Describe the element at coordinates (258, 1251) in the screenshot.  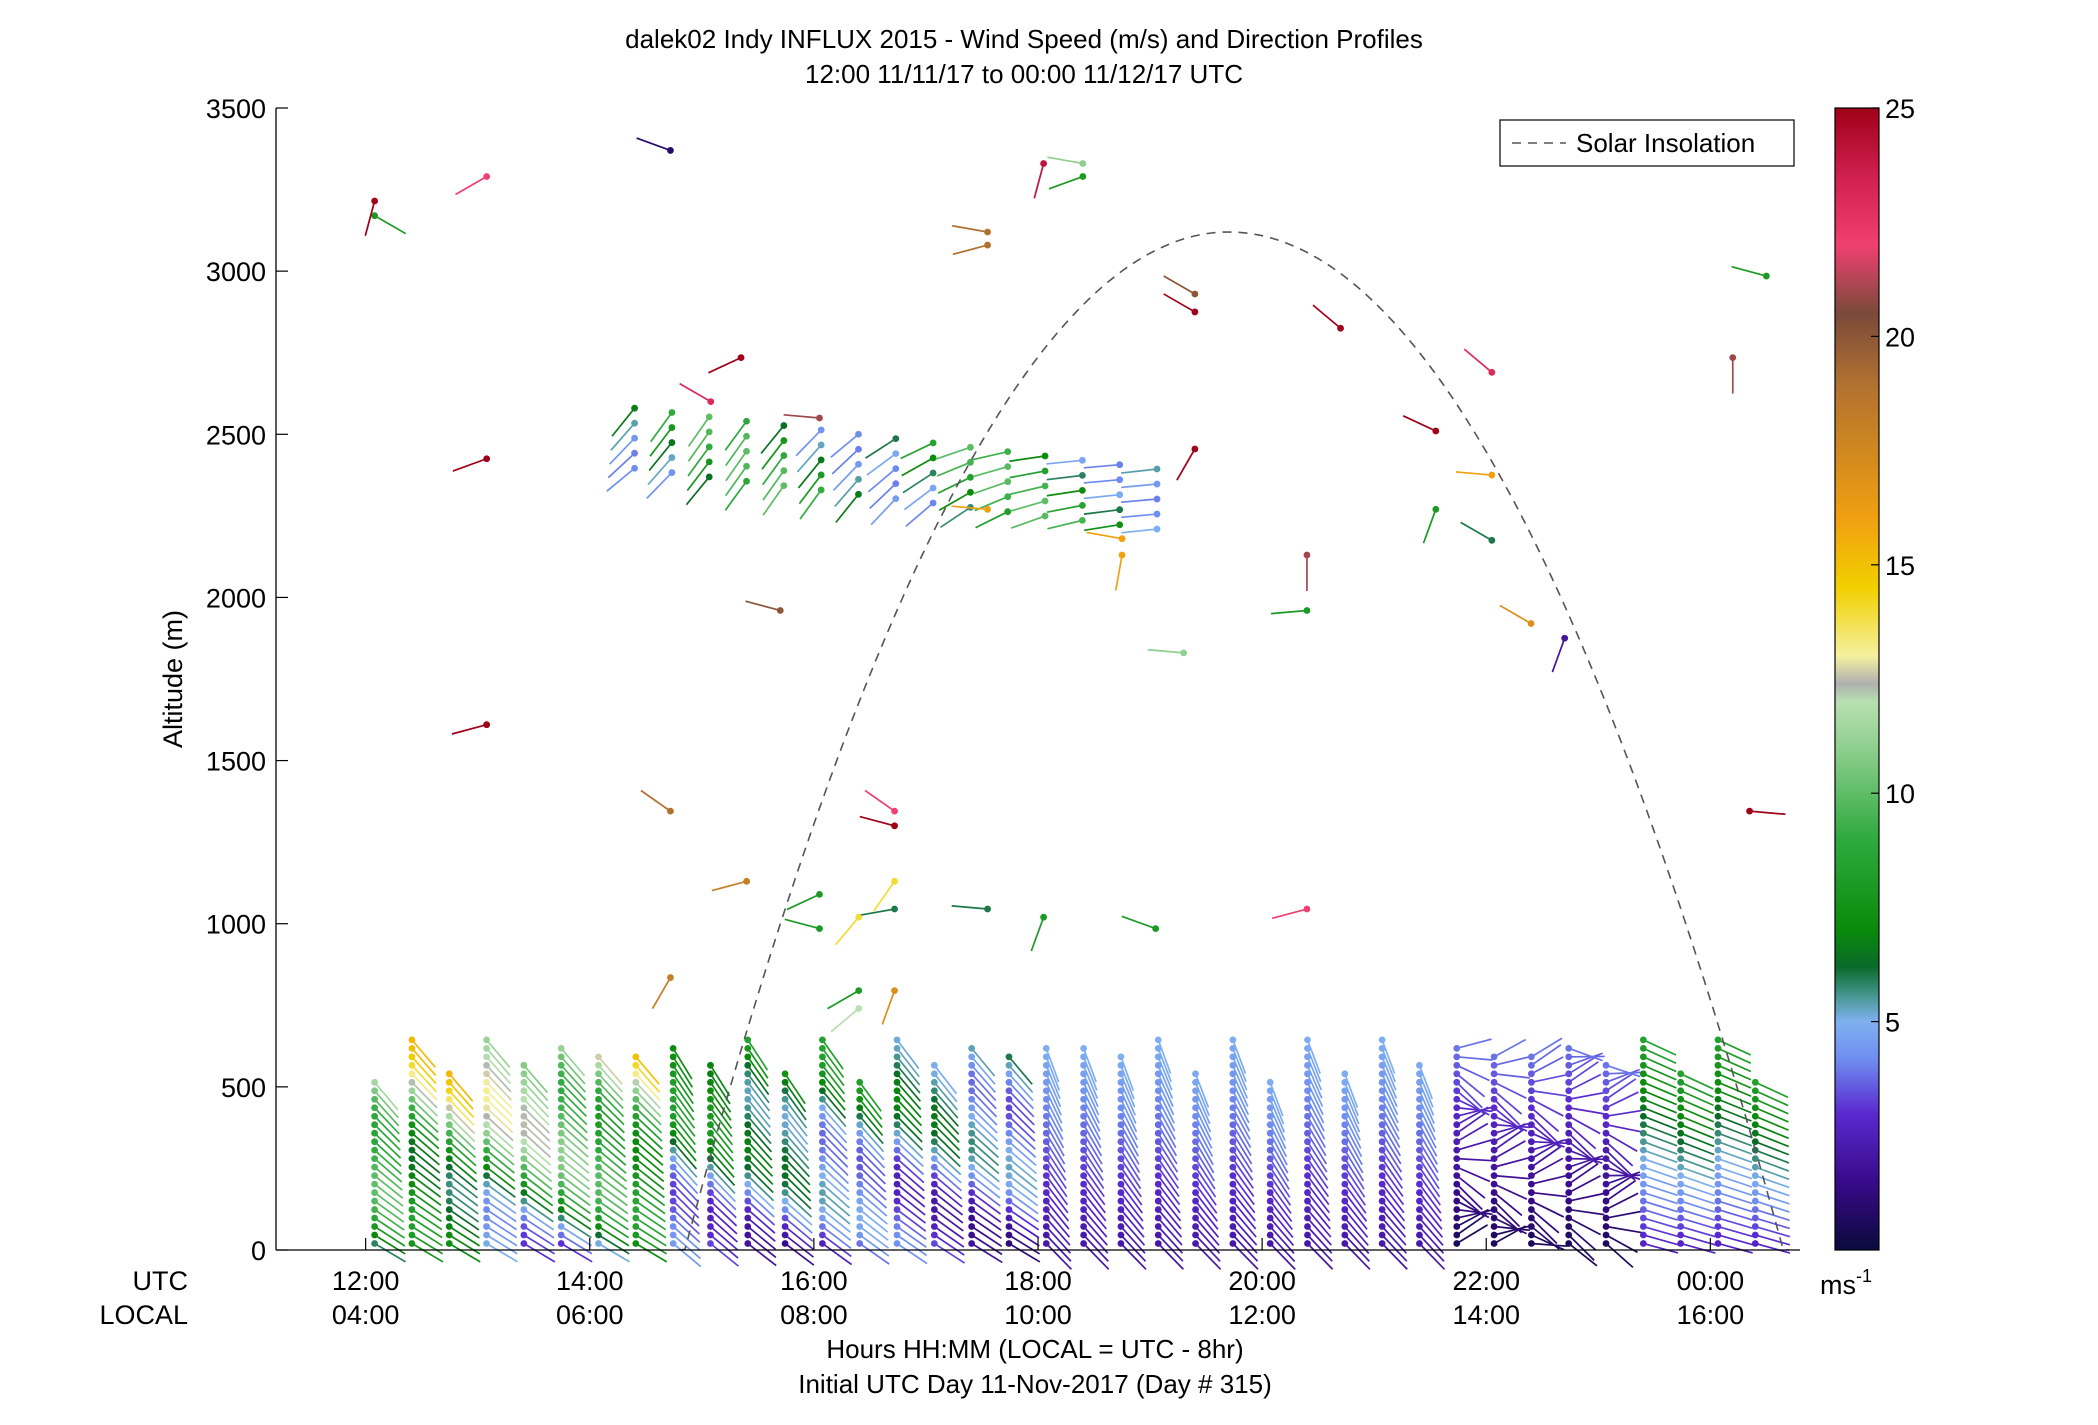
I see `y-tick-label: 0` at that location.